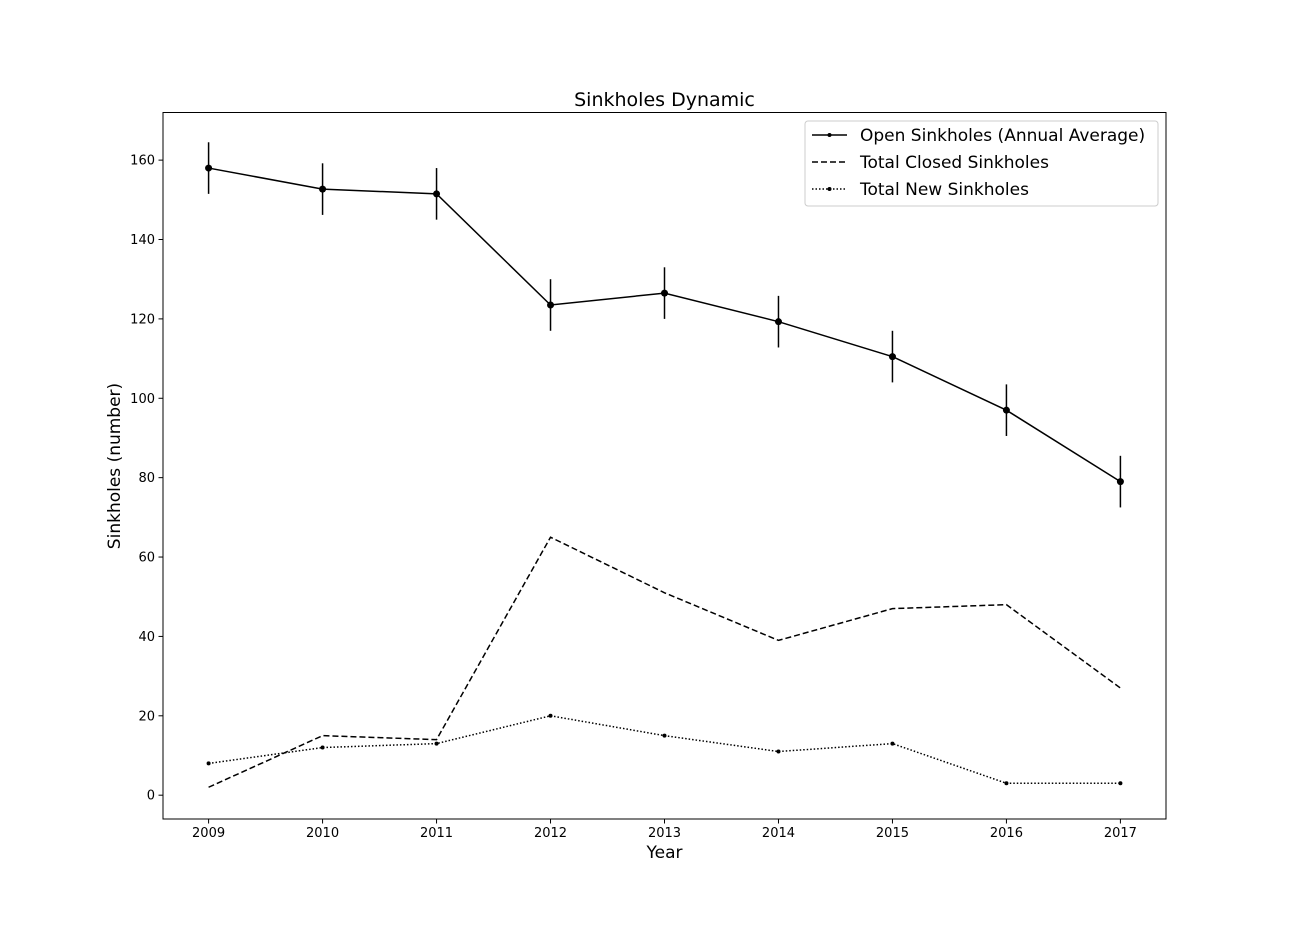 The width and height of the screenshot is (1296, 936). Describe the element at coordinates (142, 399) in the screenshot. I see `y-tick-label: 100` at that location.